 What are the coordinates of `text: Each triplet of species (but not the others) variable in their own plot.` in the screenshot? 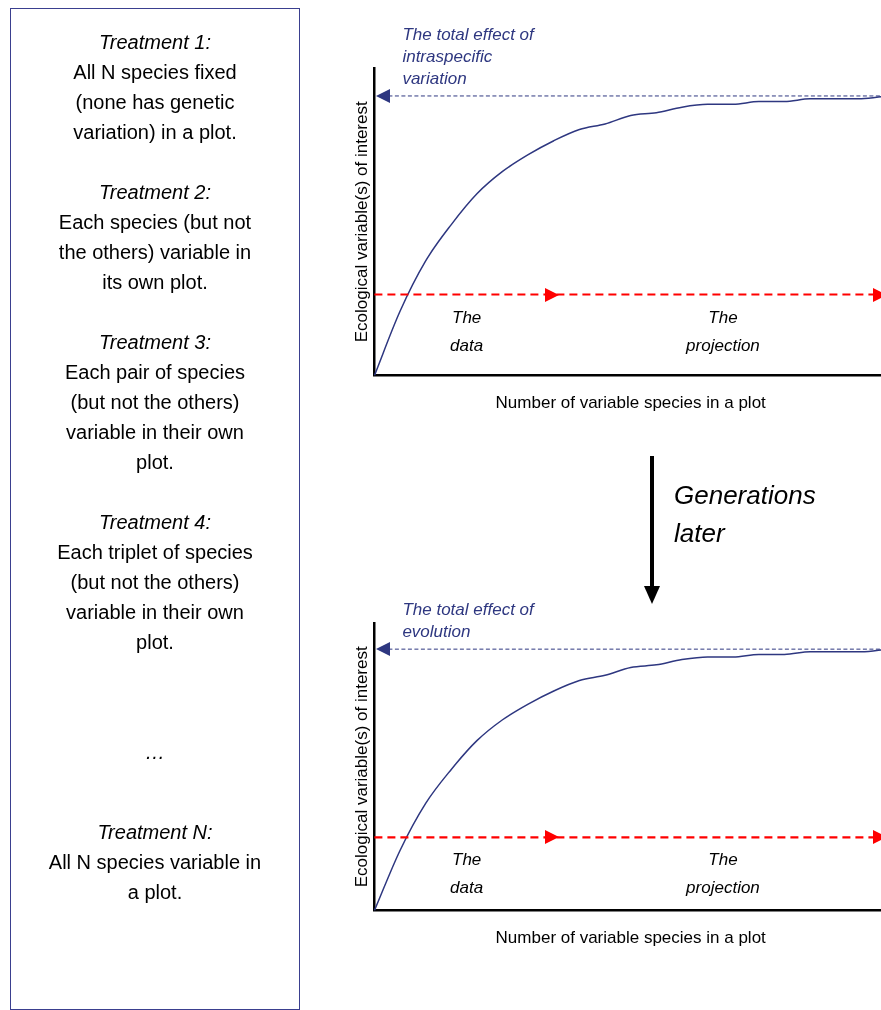 It's located at (155, 597).